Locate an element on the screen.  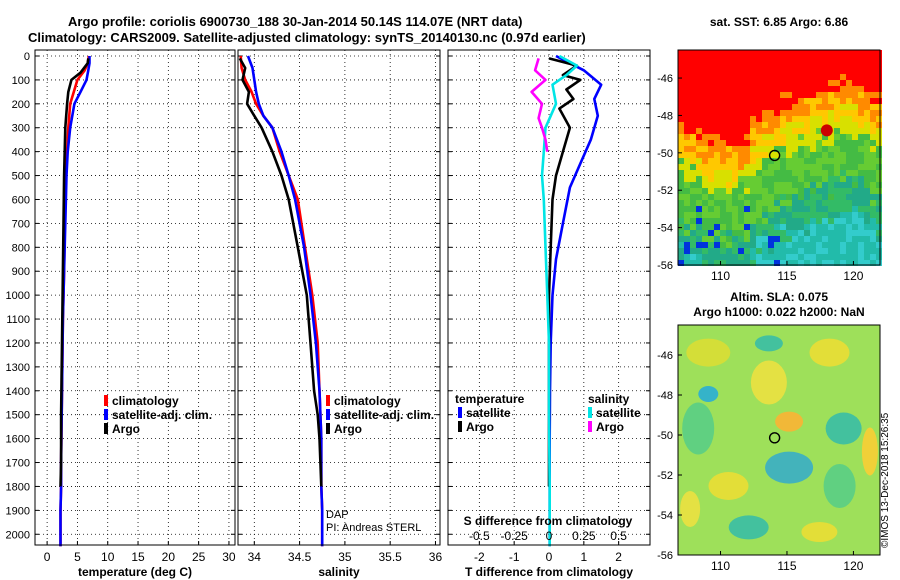
legend-swatch is located at coordinates (590, 426).